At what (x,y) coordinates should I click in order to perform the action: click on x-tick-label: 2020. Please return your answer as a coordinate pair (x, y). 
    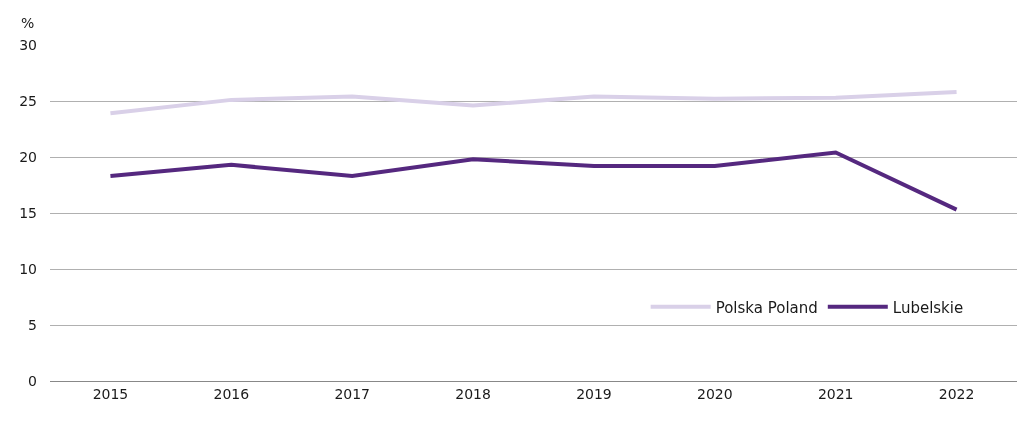
    Looking at the image, I should click on (714, 393).